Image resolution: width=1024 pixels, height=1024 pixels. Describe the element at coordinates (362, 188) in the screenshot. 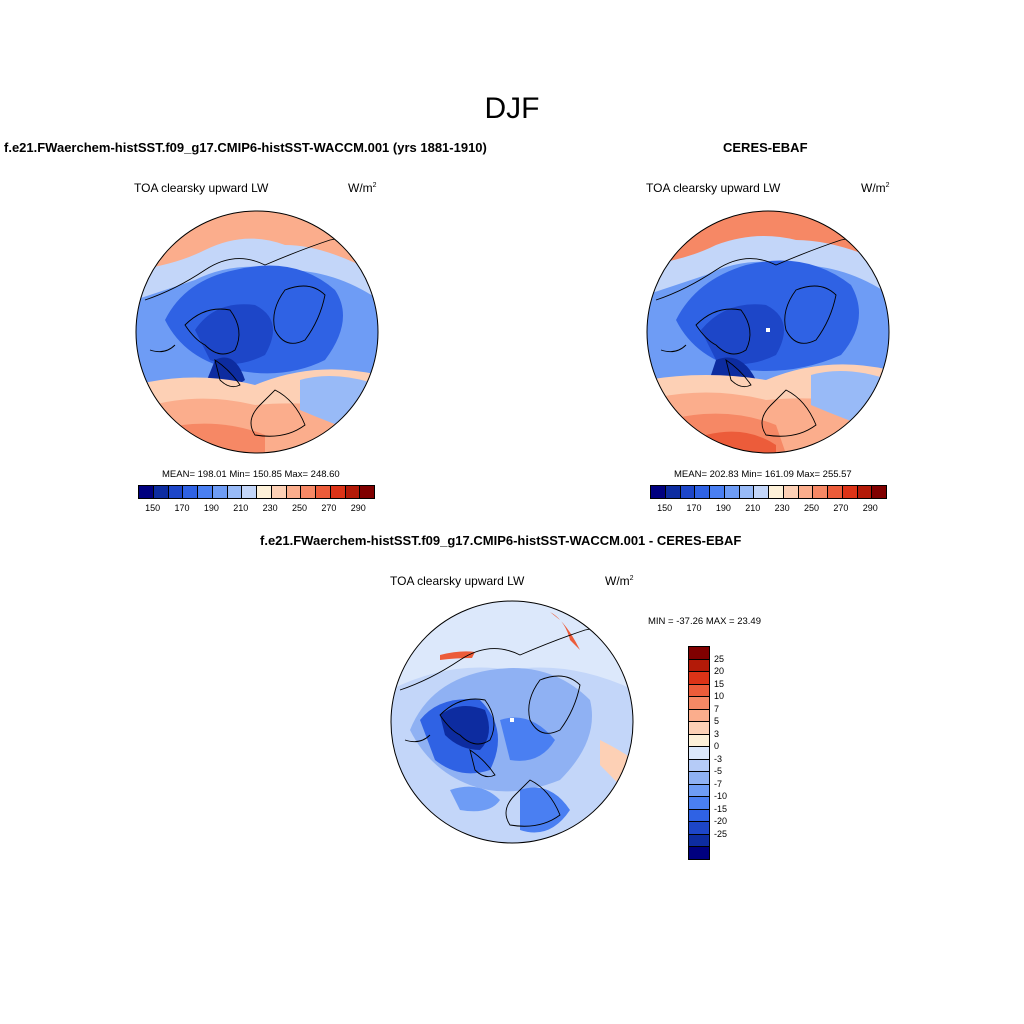

I see `model-units-label: W/m2` at that location.